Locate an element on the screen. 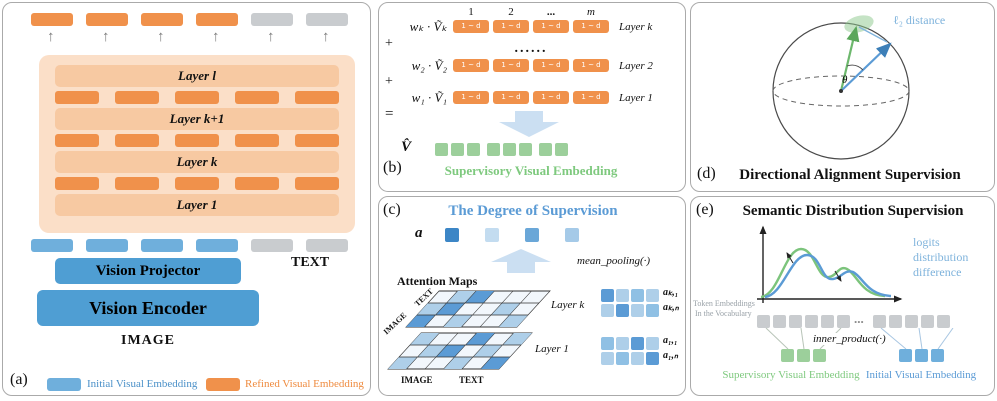  panel-e-title: Semantic Distribution Supervision is located at coordinates (853, 211).